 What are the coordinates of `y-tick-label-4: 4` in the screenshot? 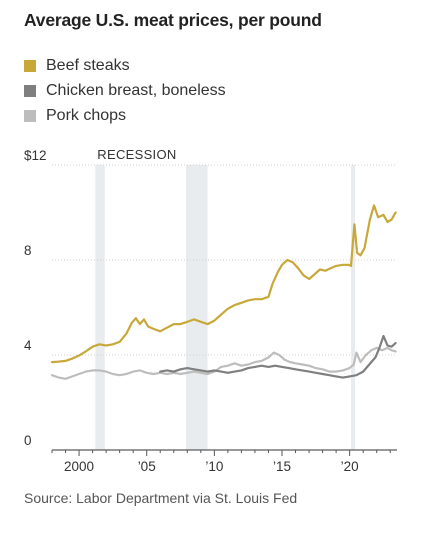 It's located at (28, 345).